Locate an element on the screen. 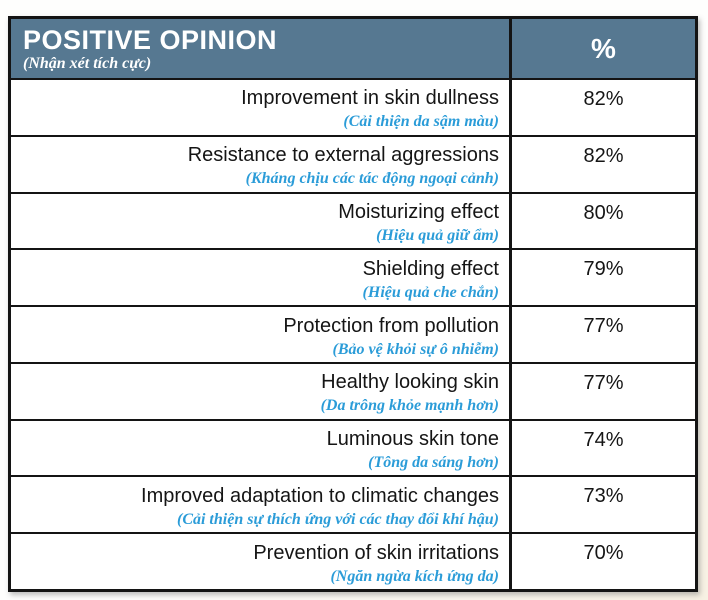 This screenshot has height=600, width=708. table-header-cell: POSITIVE OPINION (Nhận xét tích cực) is located at coordinates (260, 48).